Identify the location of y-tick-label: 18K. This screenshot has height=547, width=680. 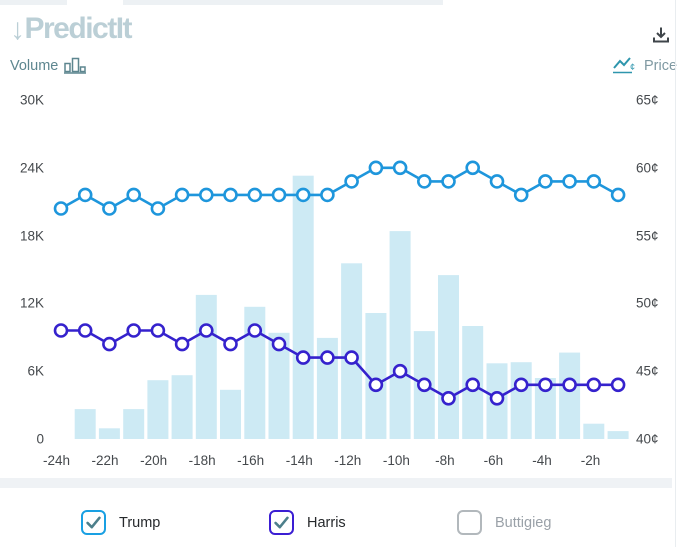
(31, 236).